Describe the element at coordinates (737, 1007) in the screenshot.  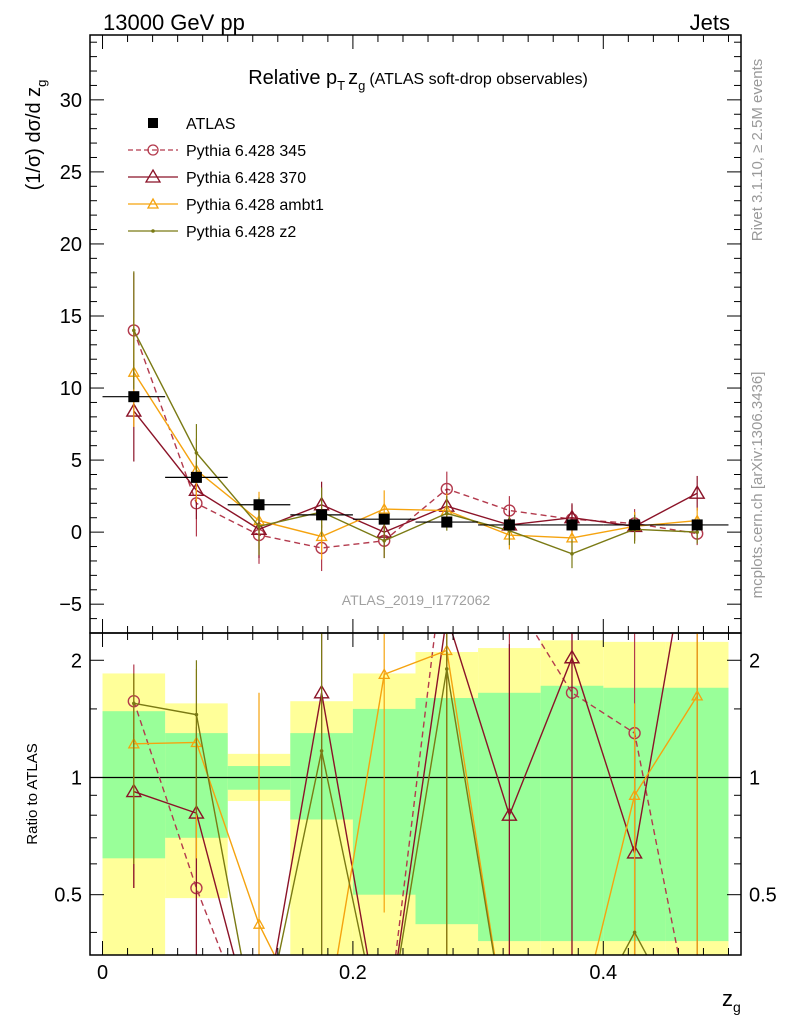
I see `ratio-xlabel-sub: g` at that location.